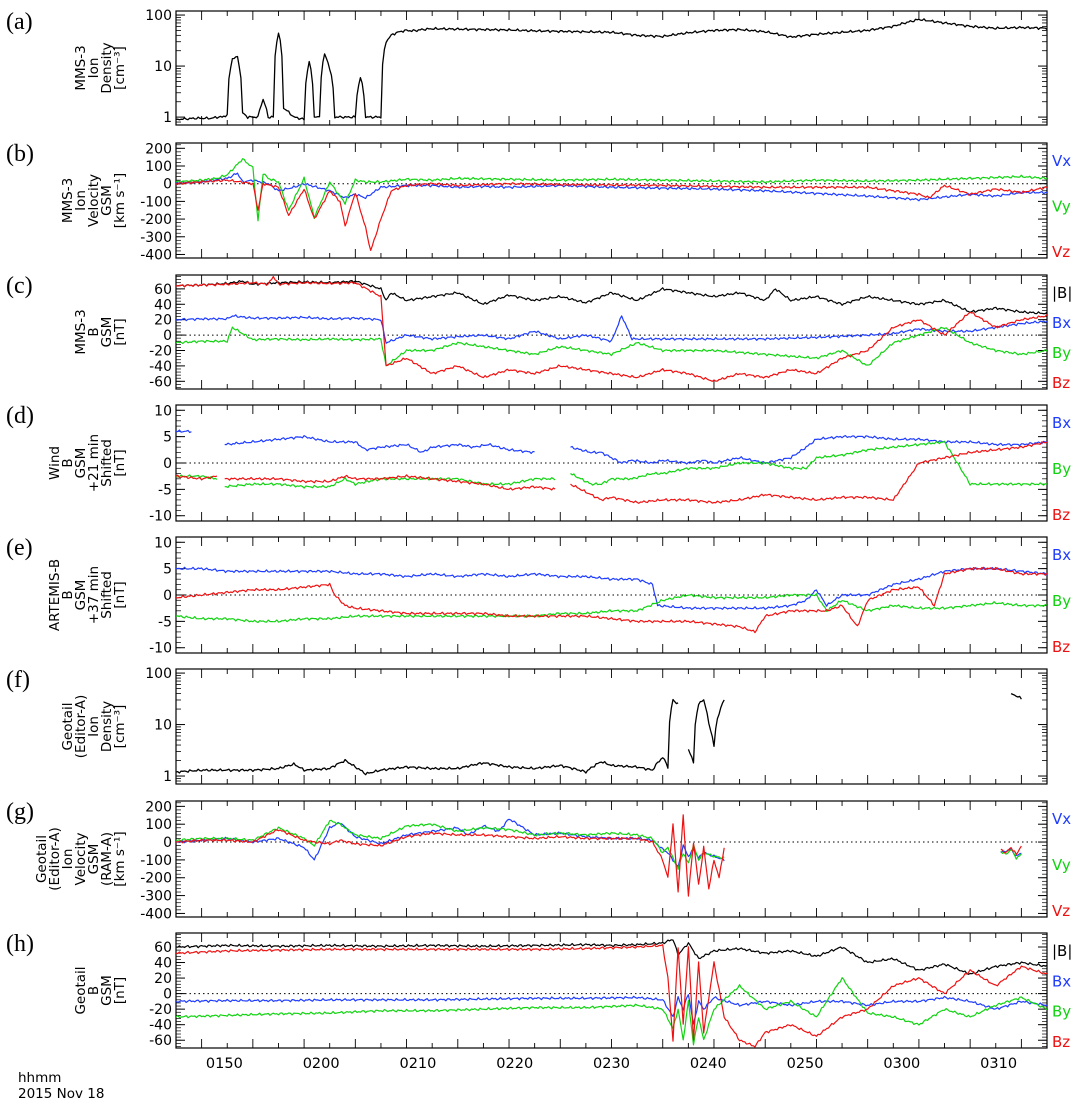  Describe the element at coordinates (1061, 207) in the screenshot. I see `legend-Vy: Vy` at that location.